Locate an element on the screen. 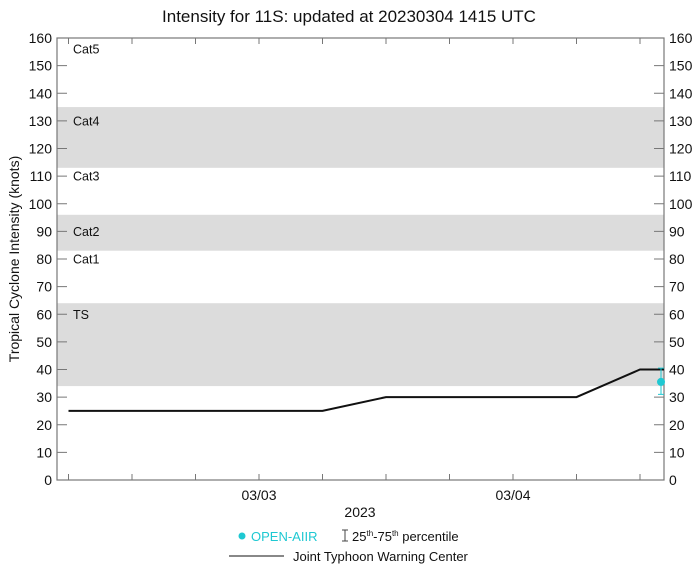 The width and height of the screenshot is (699, 570). y-tick-left: 70 is located at coordinates (44, 287).